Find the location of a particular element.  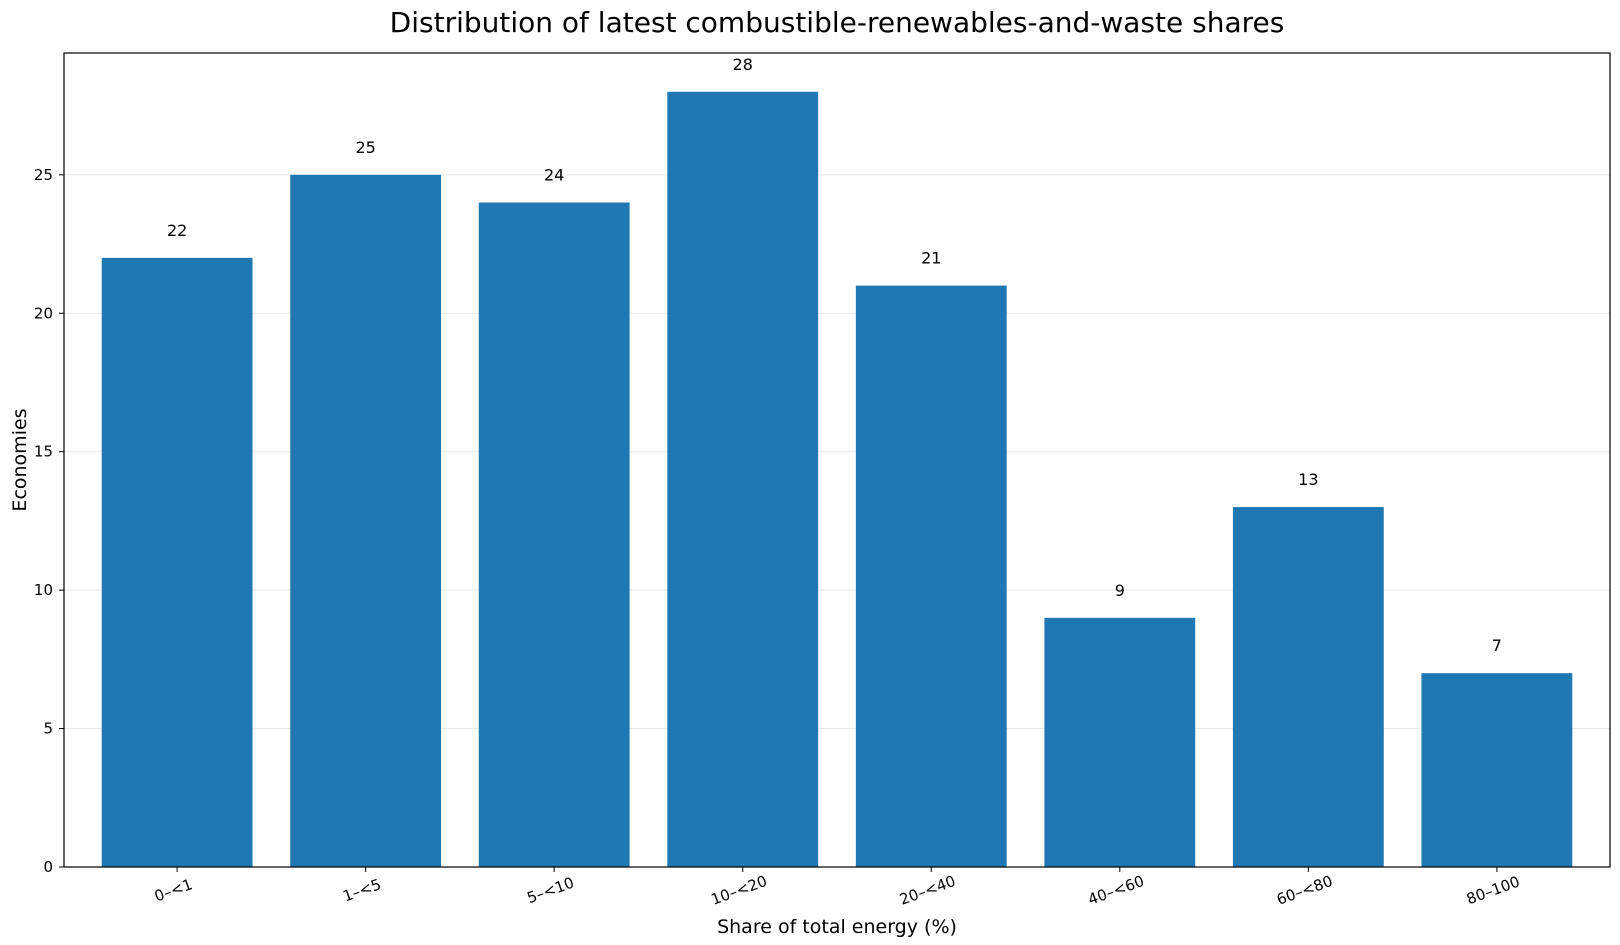

x-tick-label: 1–<5 is located at coordinates (361, 890).